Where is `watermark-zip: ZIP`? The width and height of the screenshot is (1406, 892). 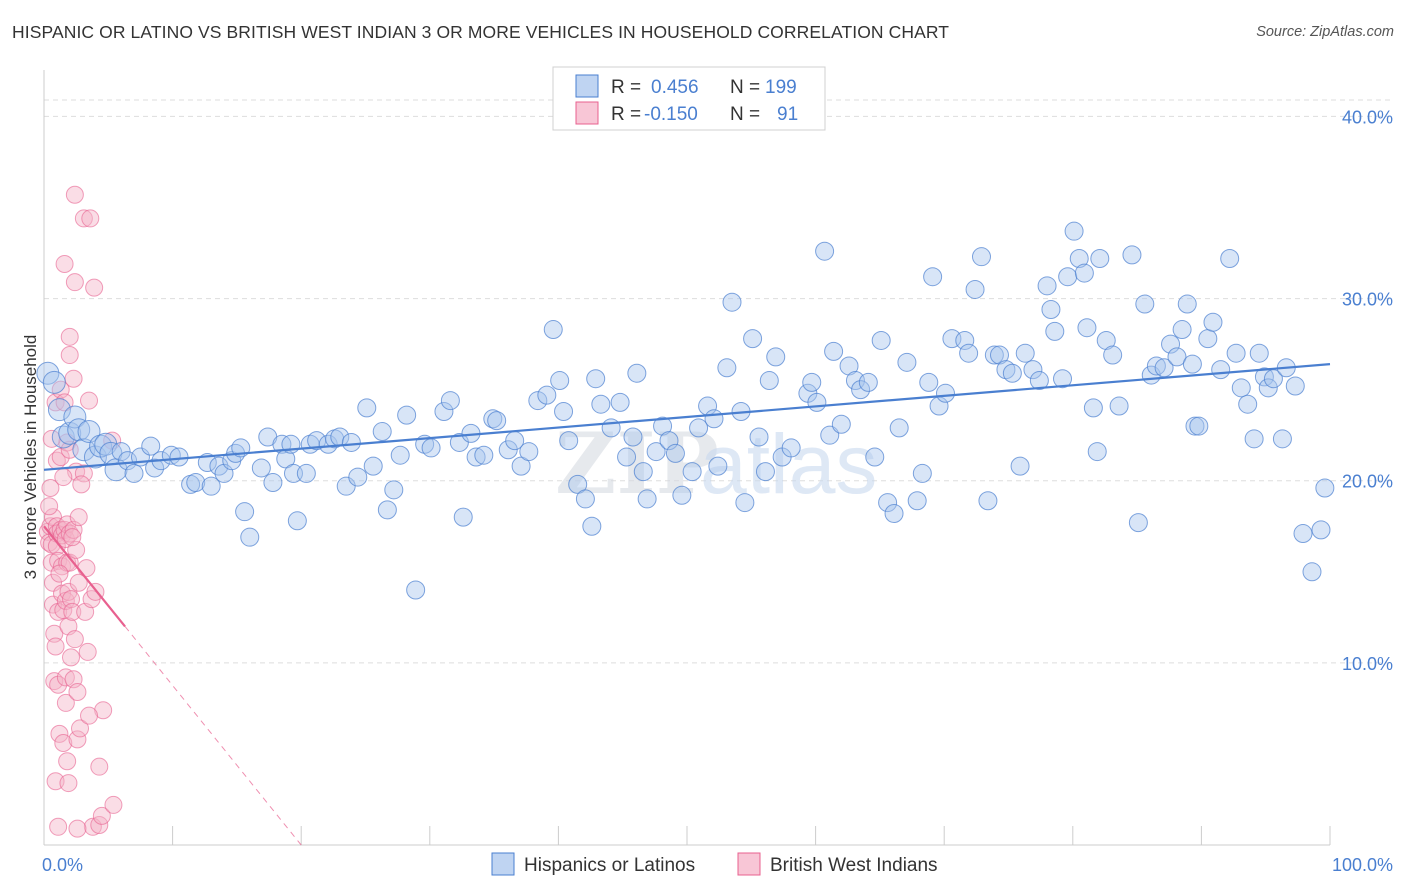 watermark-zip: ZIP is located at coordinates (637, 463).